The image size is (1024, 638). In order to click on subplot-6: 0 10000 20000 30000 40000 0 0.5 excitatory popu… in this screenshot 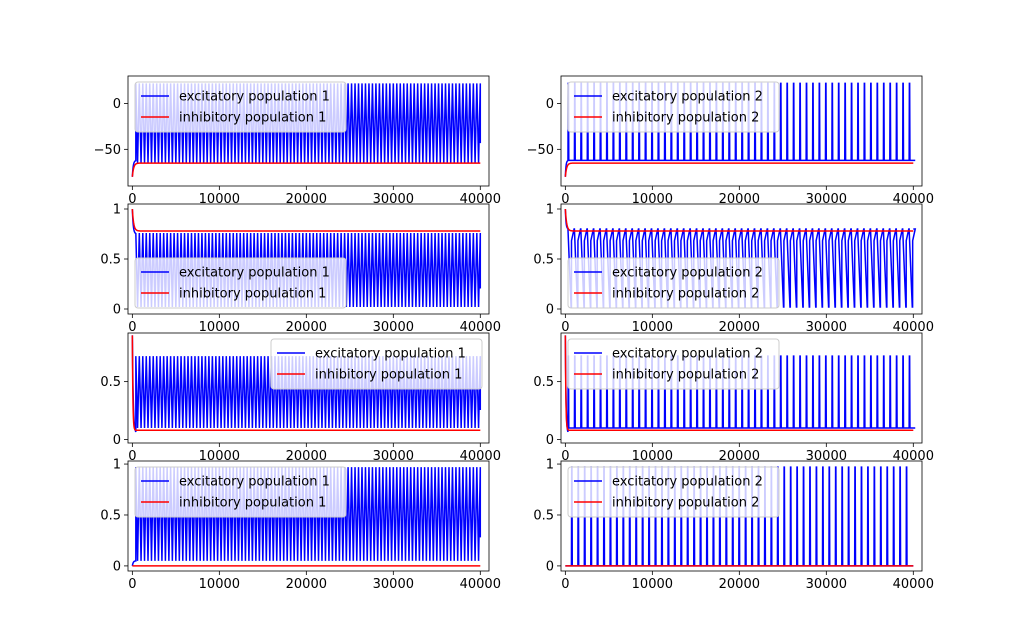, I will do `click(733, 398)`.